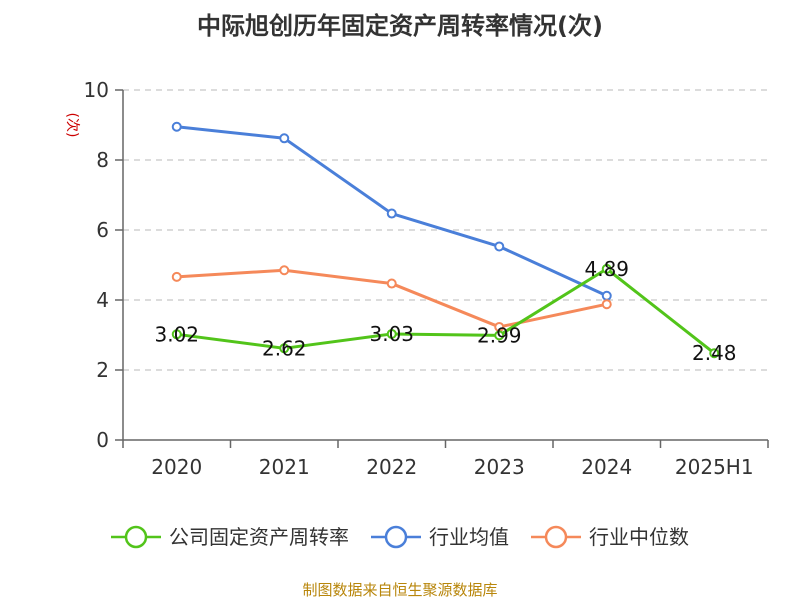 The height and width of the screenshot is (600, 800). Describe the element at coordinates (284, 467) in the screenshot. I see `x-tick-label: 2021` at that location.